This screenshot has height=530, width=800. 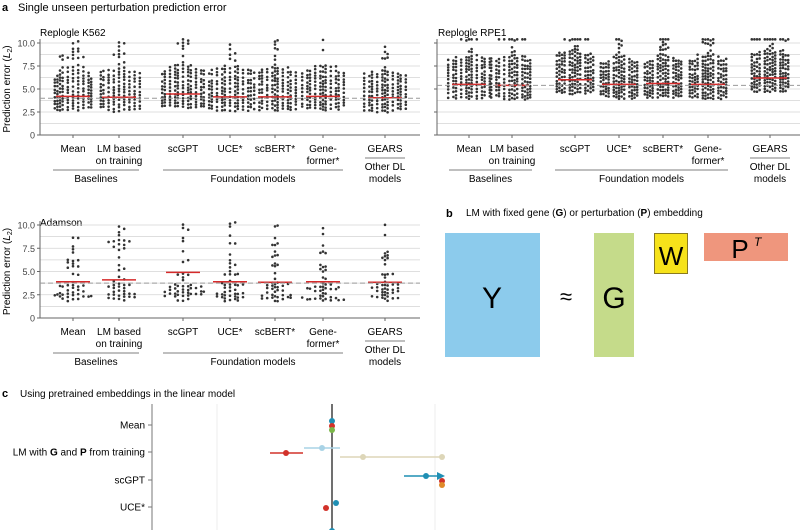 I want to click on category-label: former*, so click(x=708, y=161).